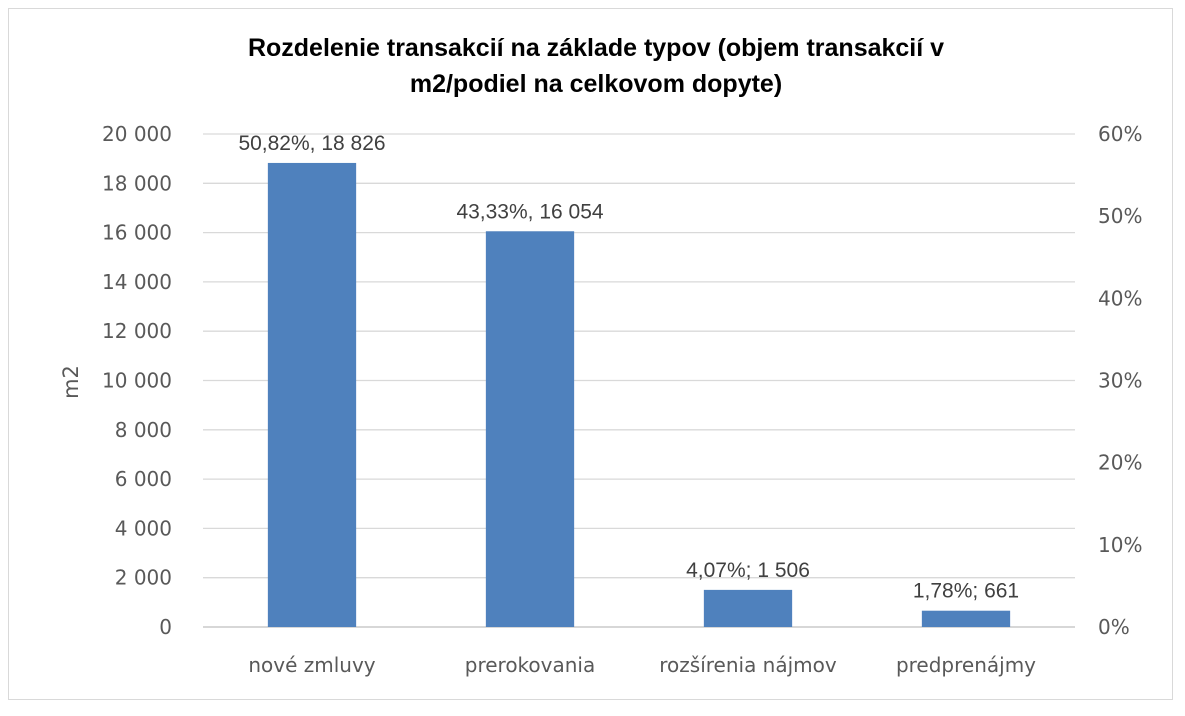 This screenshot has width=1185, height=716. What do you see at coordinates (143, 430) in the screenshot?
I see `y-tick-label: 8 000` at bounding box center [143, 430].